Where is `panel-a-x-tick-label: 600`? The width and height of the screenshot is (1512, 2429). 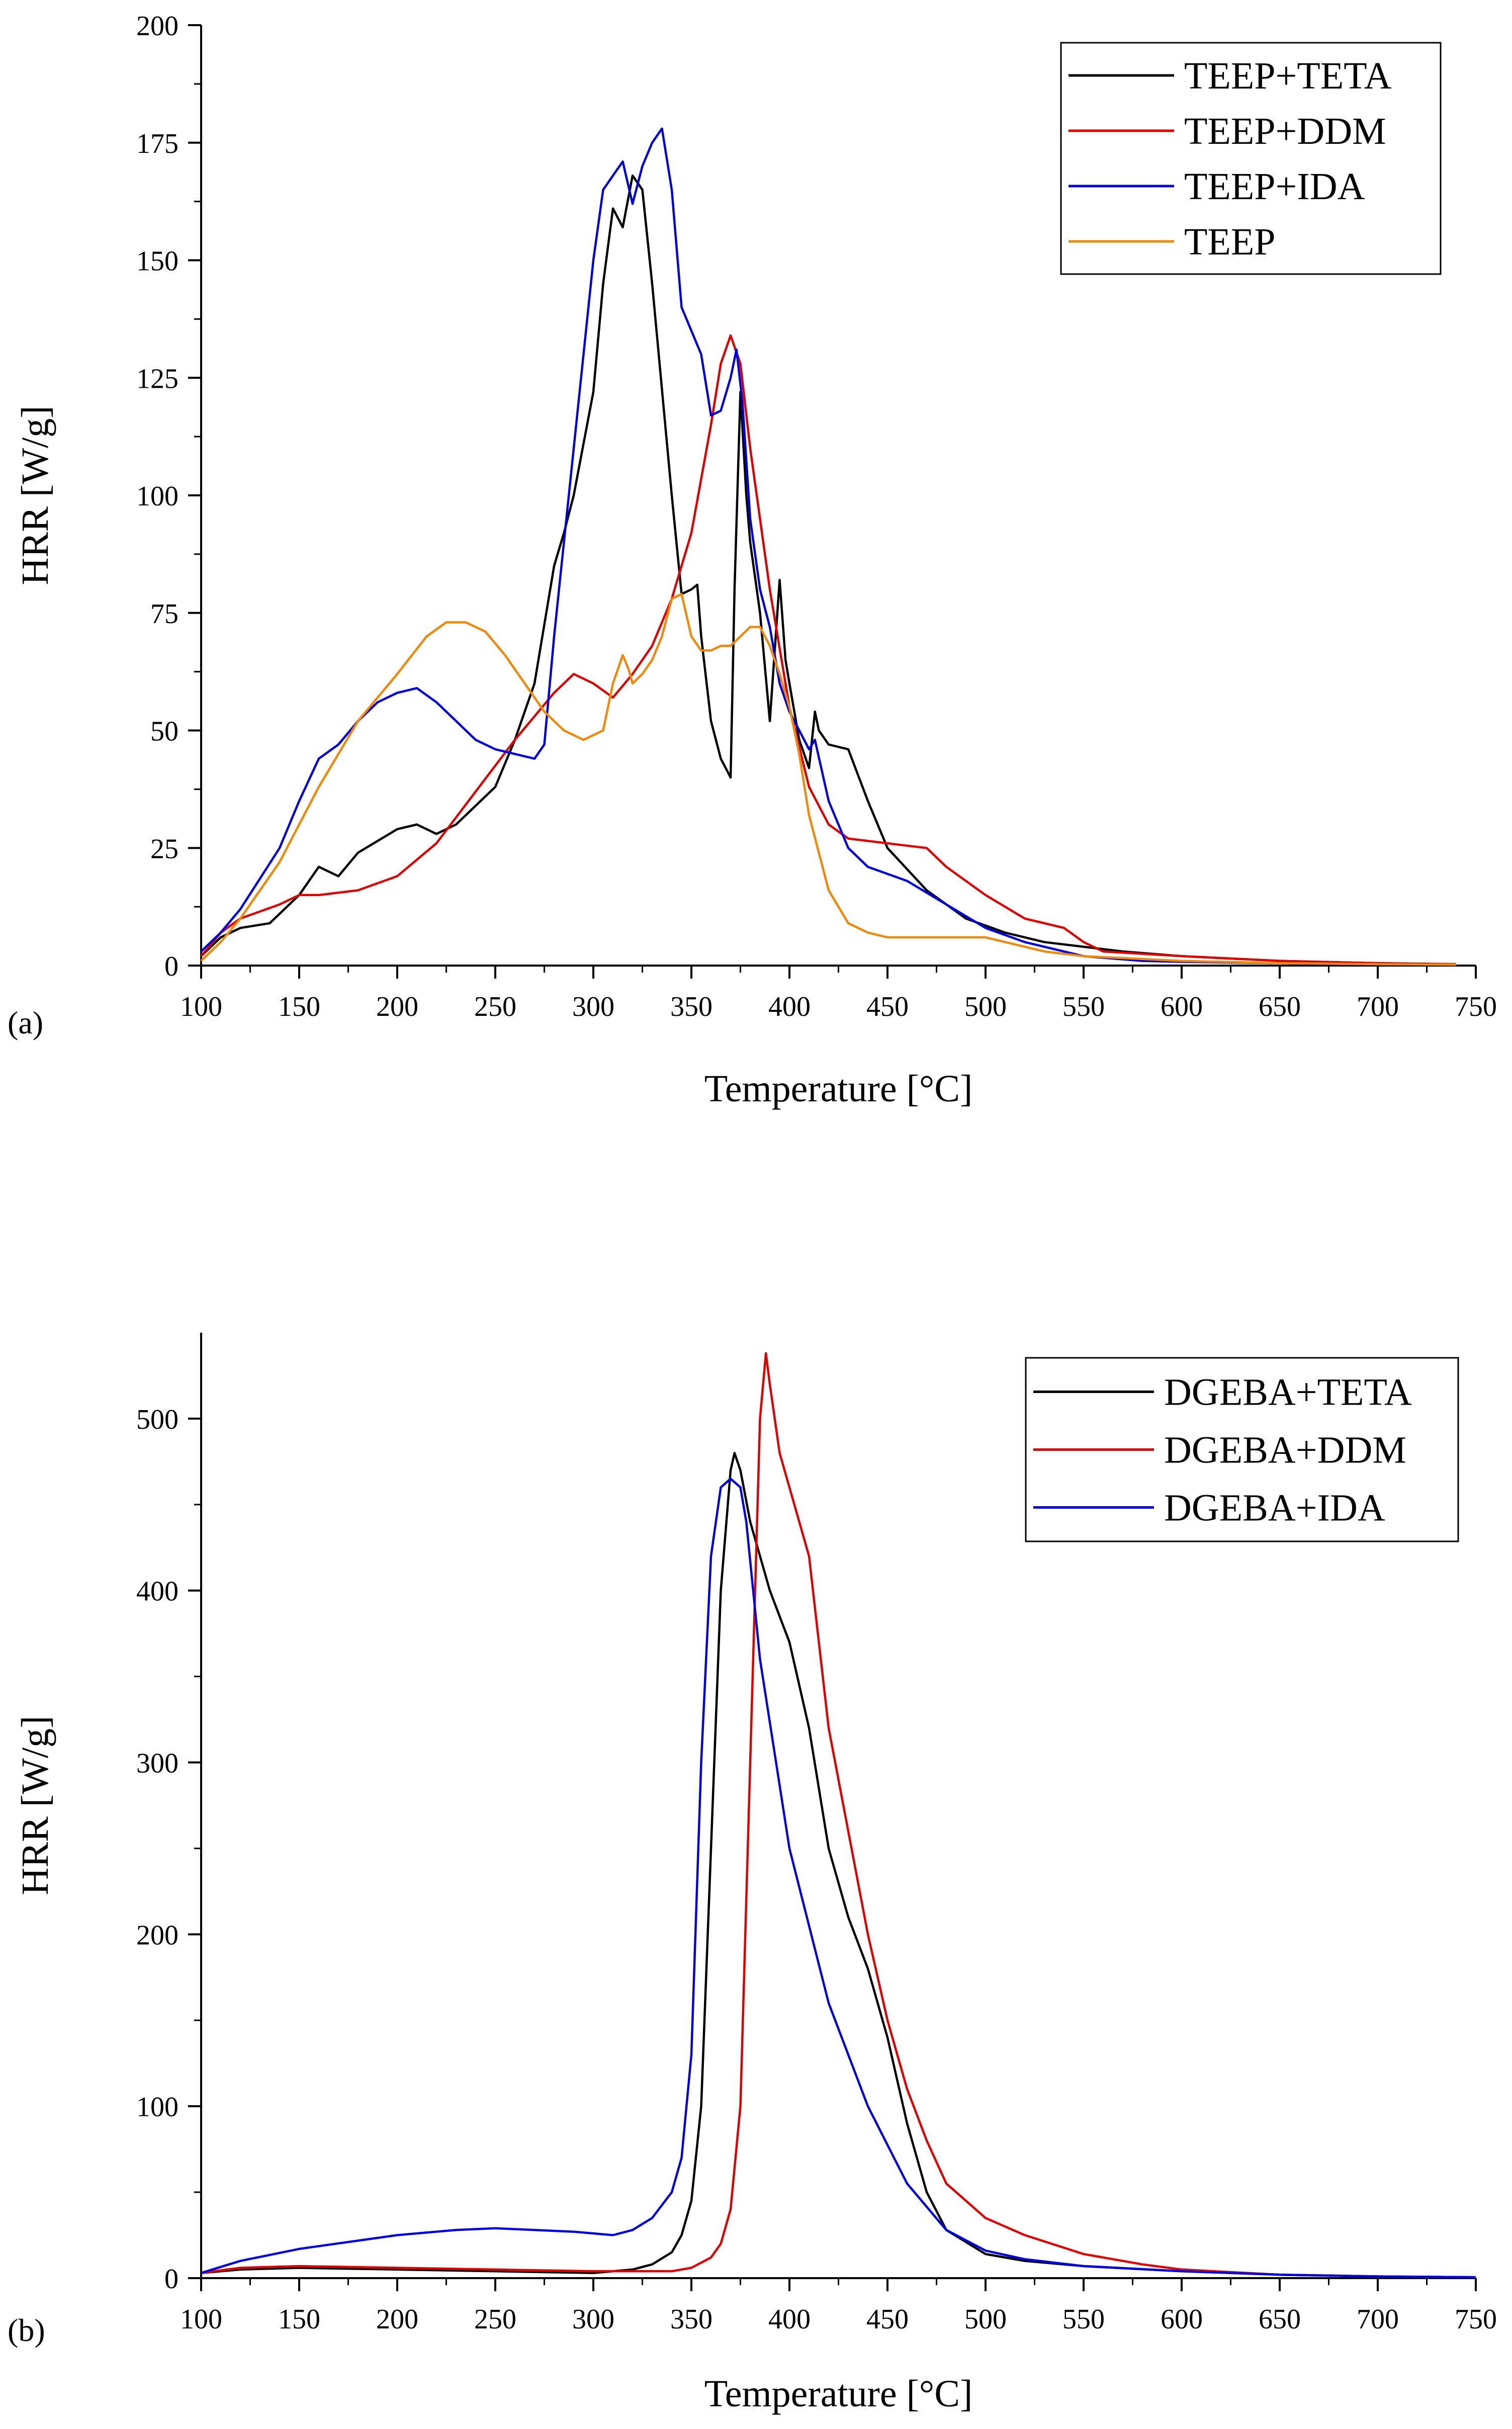
panel-a-x-tick-label: 600 is located at coordinates (1182, 1006).